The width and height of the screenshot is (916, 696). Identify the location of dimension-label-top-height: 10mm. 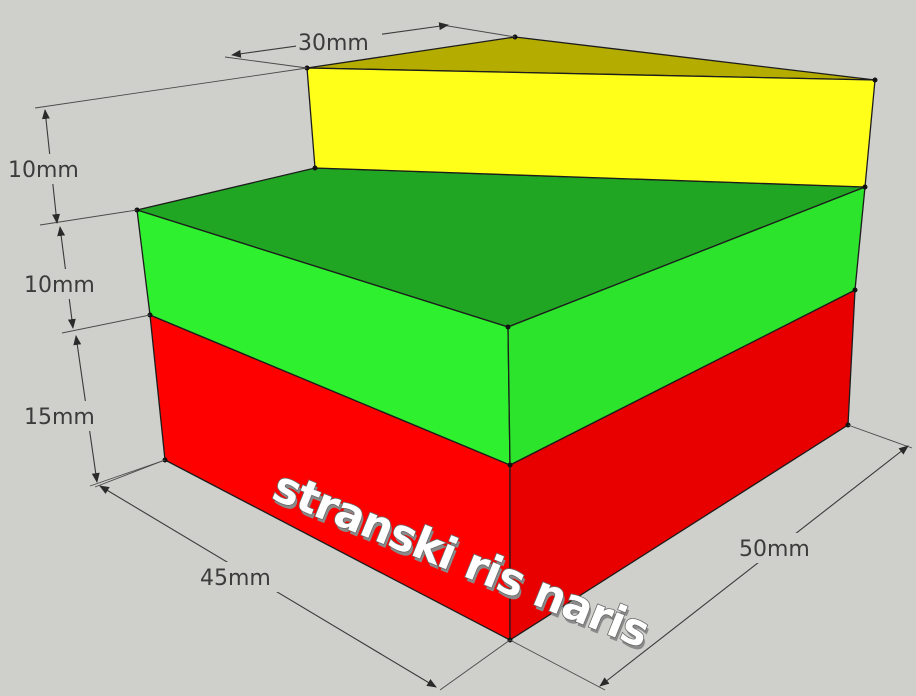
(43, 170).